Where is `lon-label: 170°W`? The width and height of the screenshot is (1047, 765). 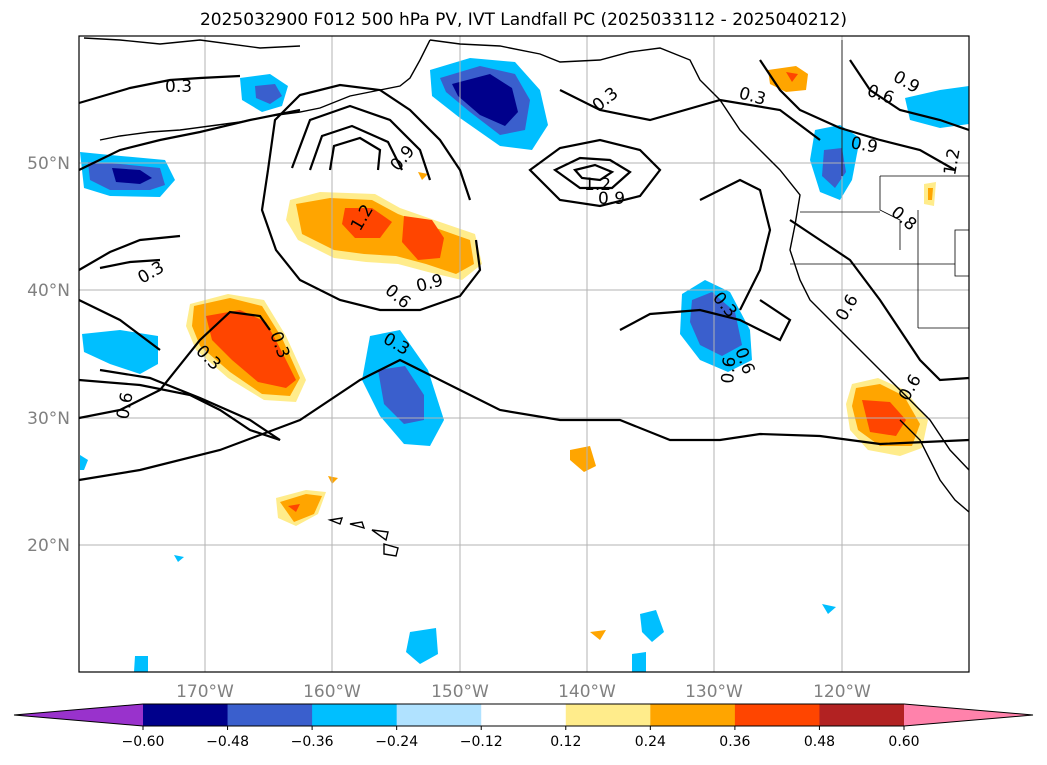
lon-label: 170°W is located at coordinates (205, 692).